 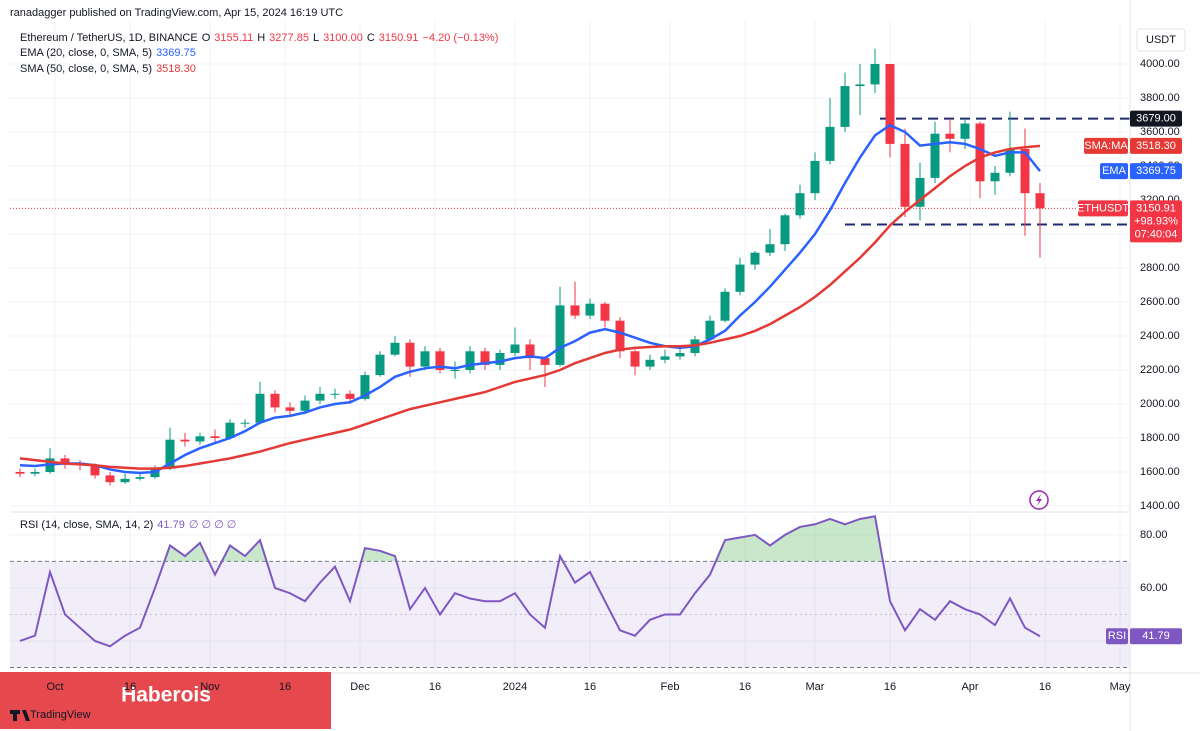 I want to click on watermark-box, so click(x=165, y=700).